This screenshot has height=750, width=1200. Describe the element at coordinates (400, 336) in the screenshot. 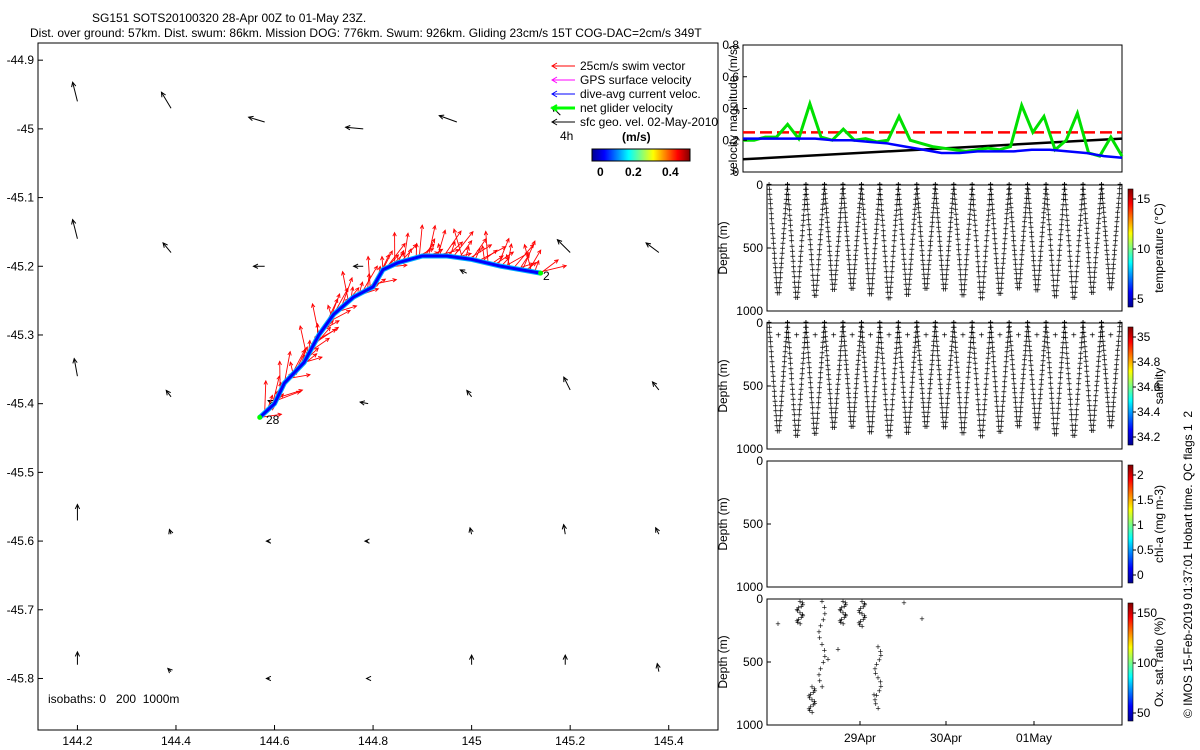

I see `glider-track-glow` at that location.